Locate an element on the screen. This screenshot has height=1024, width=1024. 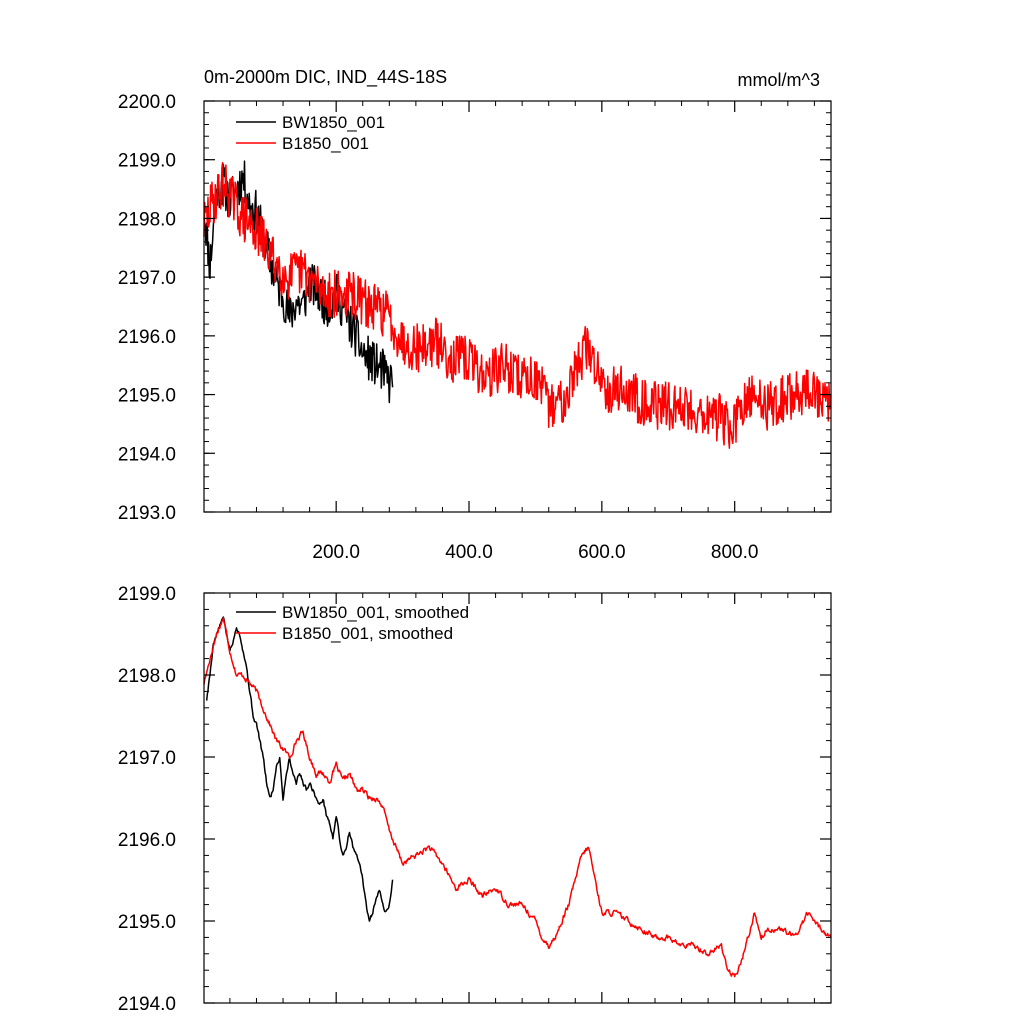
legend: BW1850_001, smoothed B1850_001, smoothed is located at coordinates (352, 623).